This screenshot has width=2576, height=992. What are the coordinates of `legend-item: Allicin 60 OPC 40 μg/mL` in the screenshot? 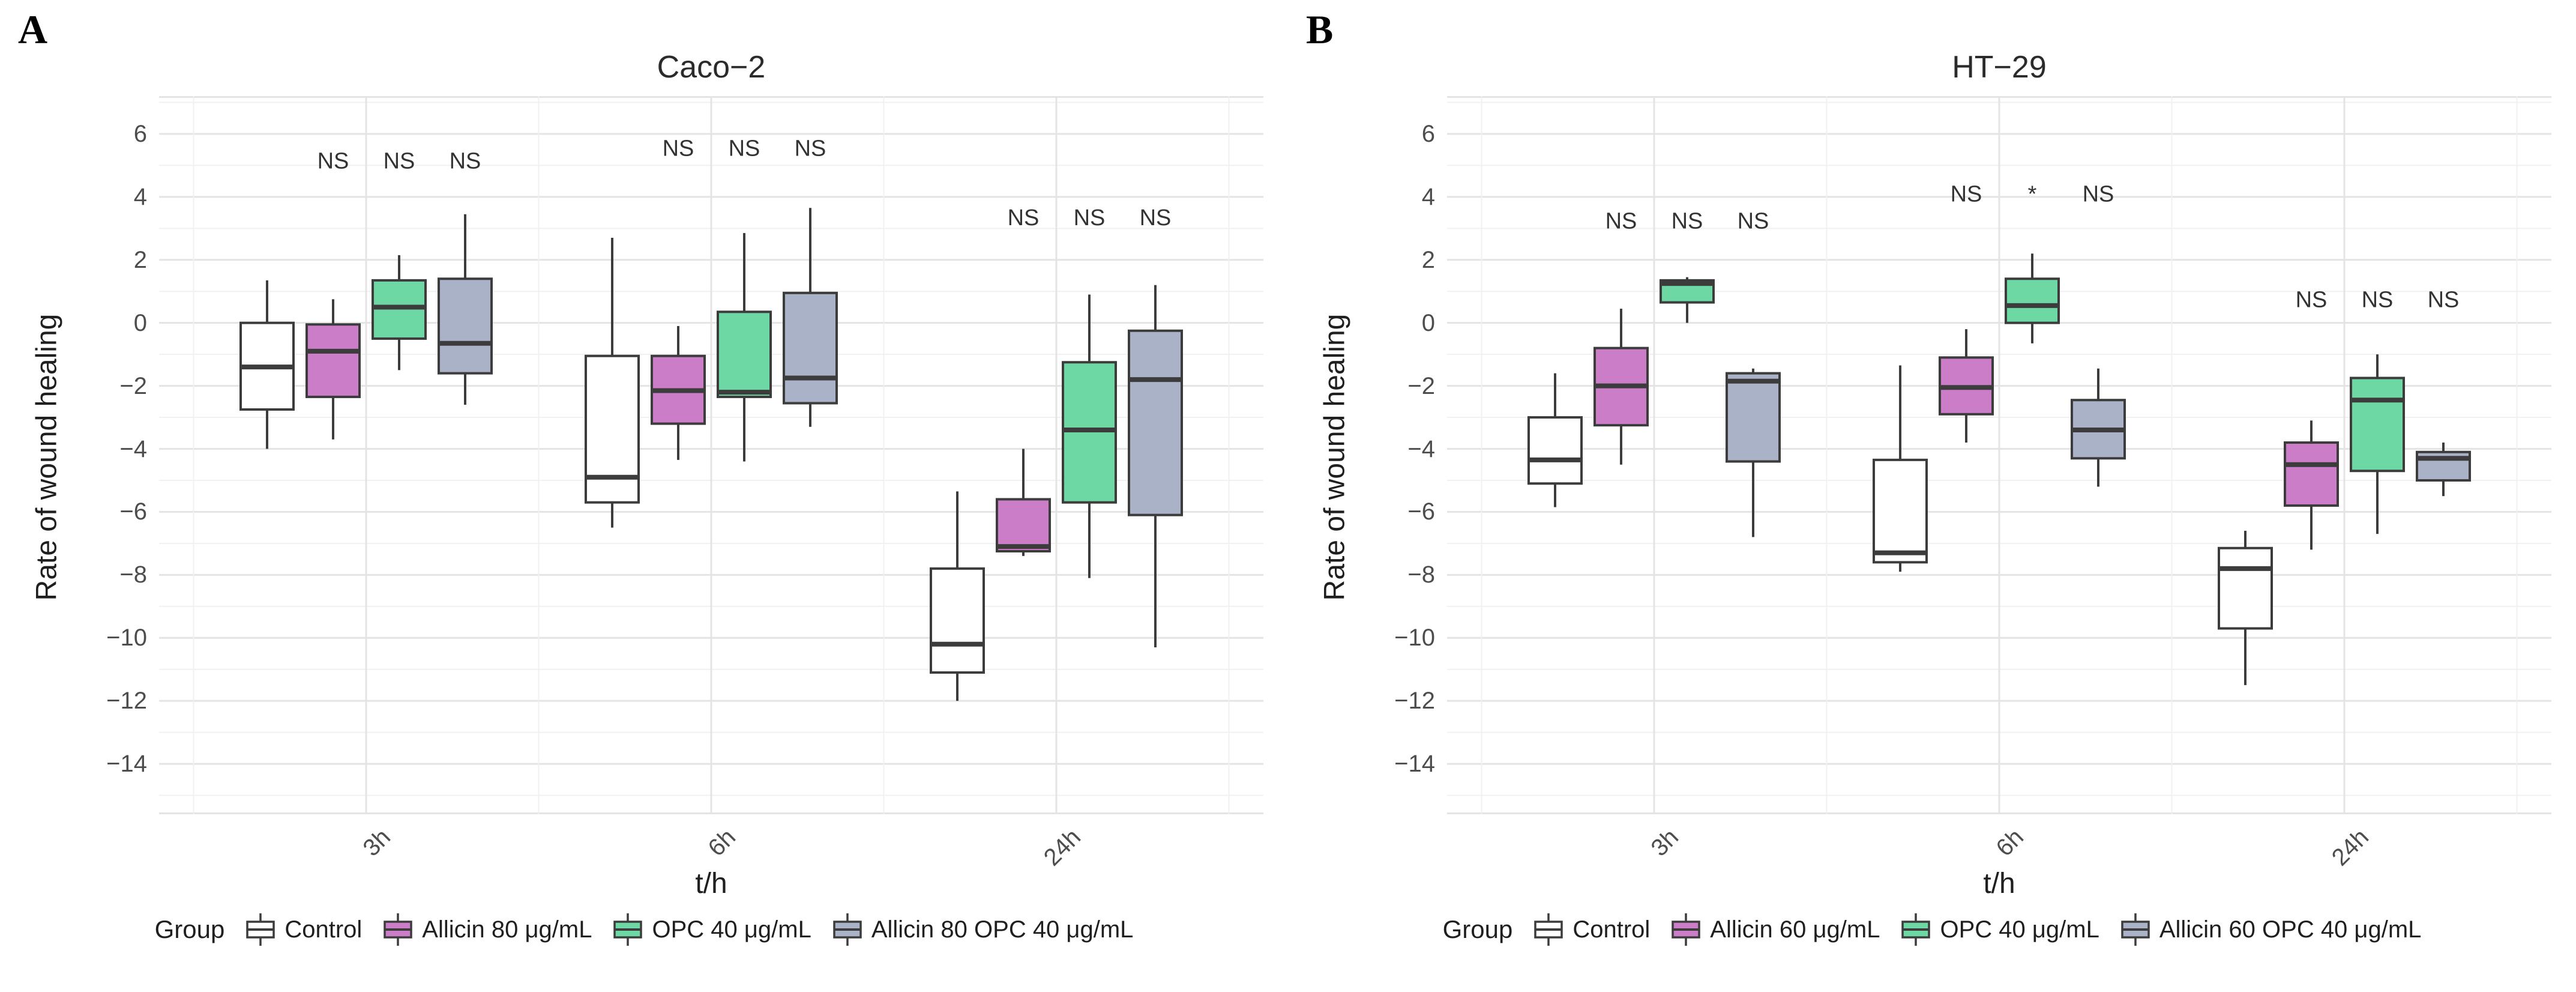 It's located at (2271, 930).